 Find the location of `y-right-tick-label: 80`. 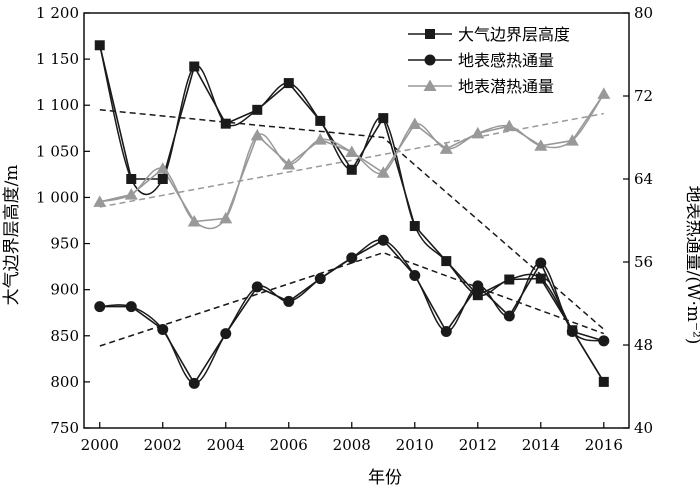

y-right-tick-label: 80 is located at coordinates (643, 13).